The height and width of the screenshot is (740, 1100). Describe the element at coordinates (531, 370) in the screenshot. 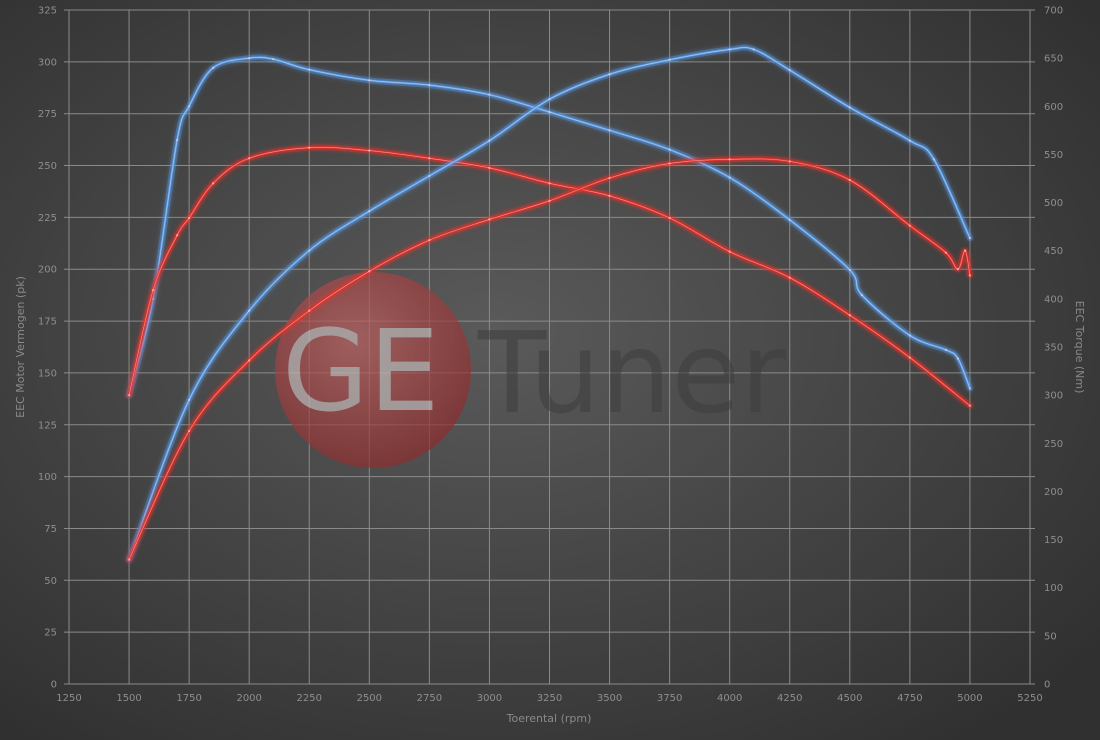

I see `watermark-logo: GE Tuner` at that location.